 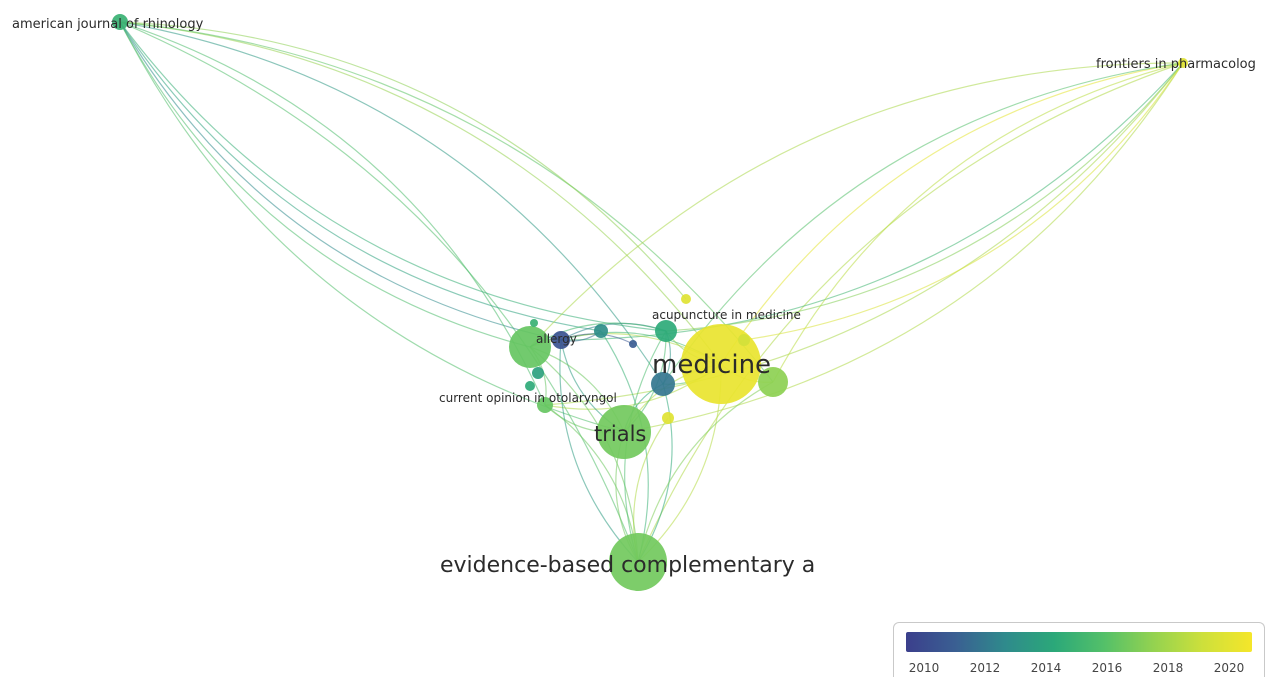 What do you see at coordinates (985, 668) in the screenshot?
I see `legend-tick: 2012` at bounding box center [985, 668].